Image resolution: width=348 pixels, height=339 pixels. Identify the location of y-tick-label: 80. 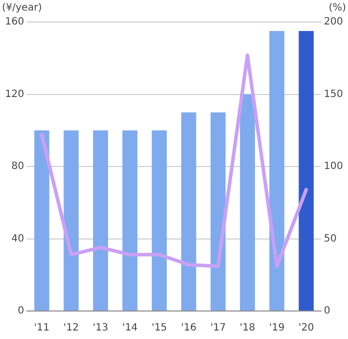
(17, 166).